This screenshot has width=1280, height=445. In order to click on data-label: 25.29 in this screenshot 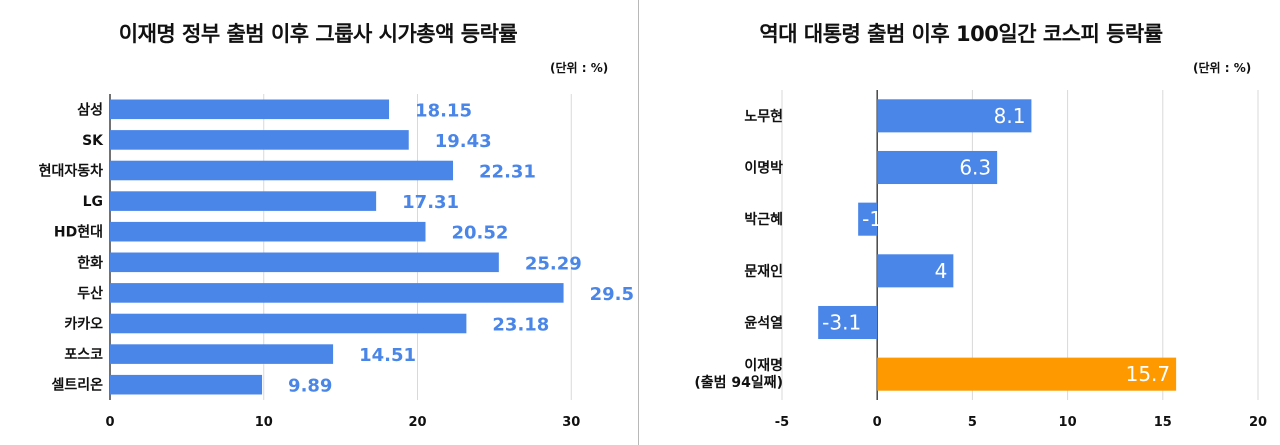, I will do `click(553, 263)`.